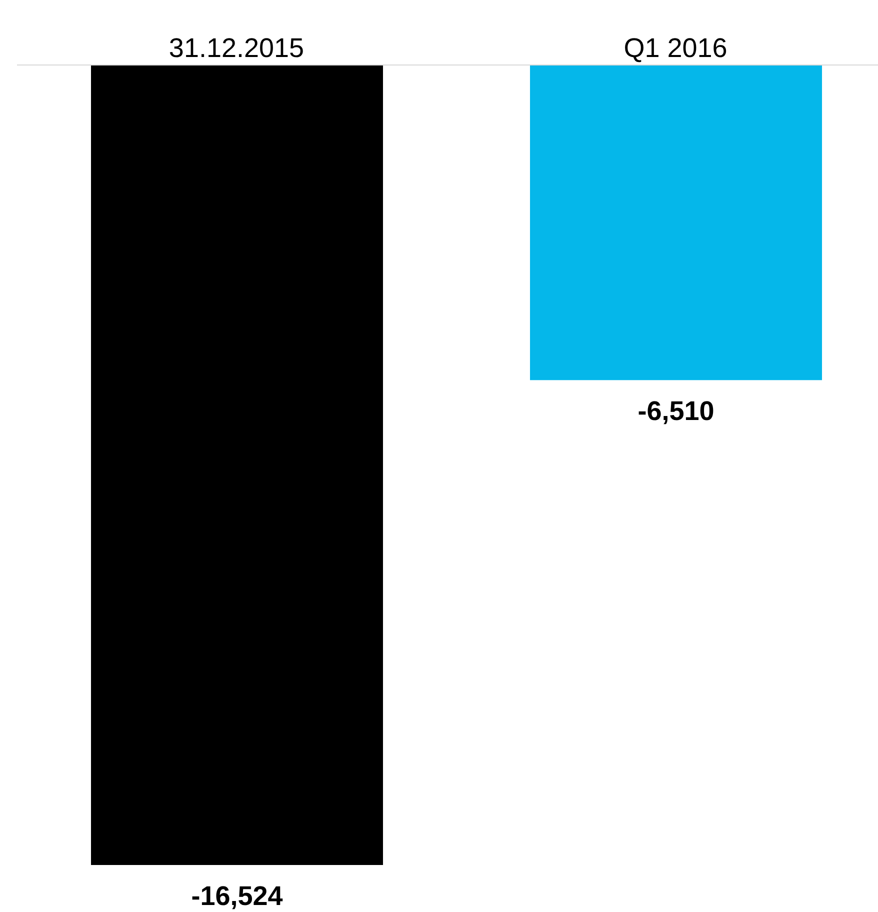  Describe the element at coordinates (676, 411) in the screenshot. I see `data-label: -6,510` at that location.